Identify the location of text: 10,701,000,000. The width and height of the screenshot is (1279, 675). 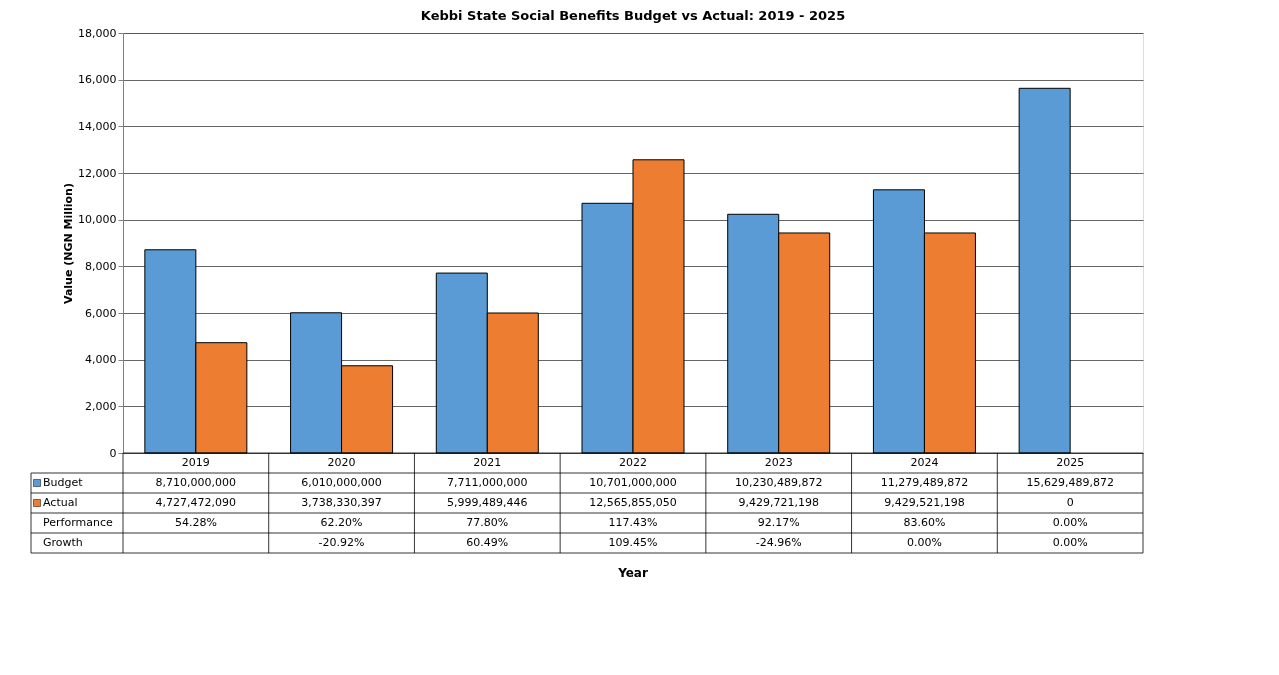
(633, 482).